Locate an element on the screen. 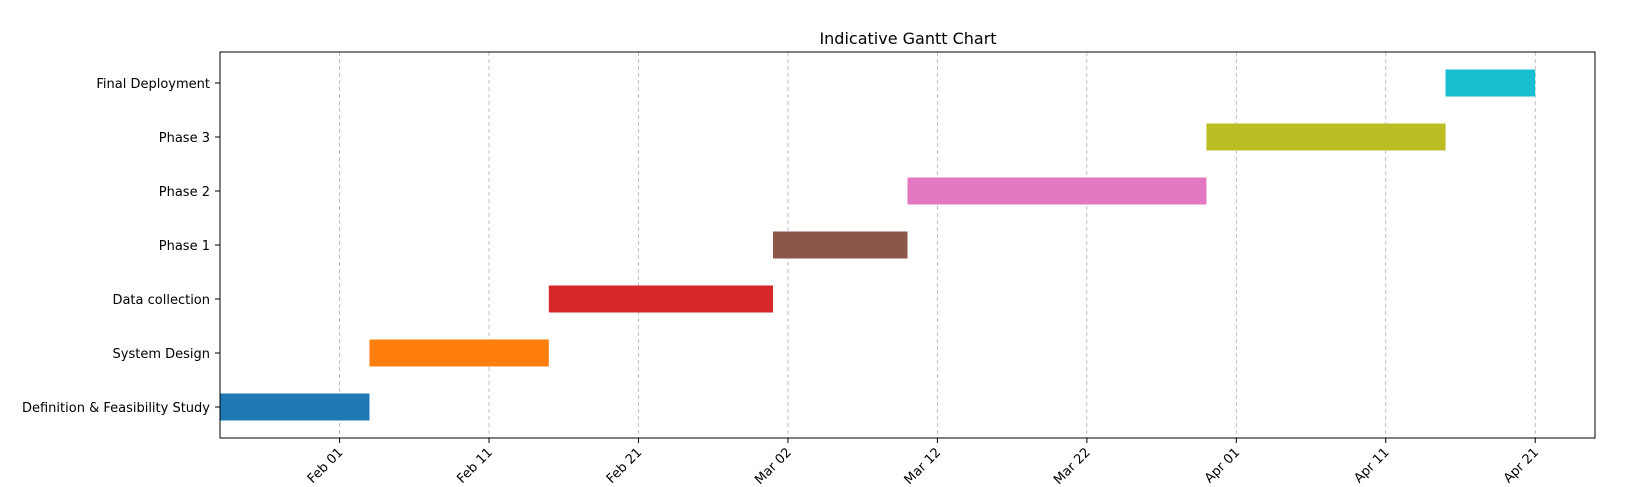  y-tick-label: Phase 1 is located at coordinates (184, 246).